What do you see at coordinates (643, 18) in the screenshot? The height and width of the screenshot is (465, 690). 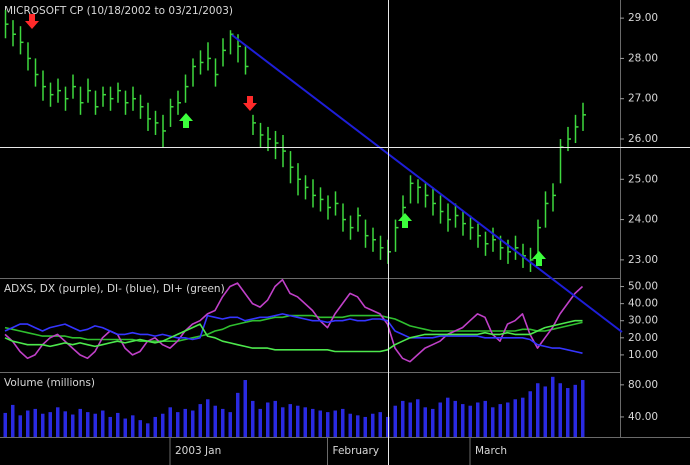 I see `y-tick-label: 29.00` at bounding box center [643, 18].